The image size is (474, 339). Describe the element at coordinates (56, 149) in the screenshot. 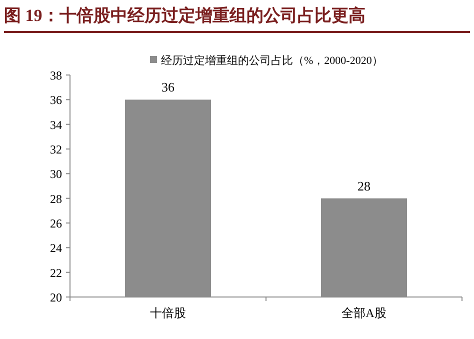

I see `y-tick-label: 32` at that location.